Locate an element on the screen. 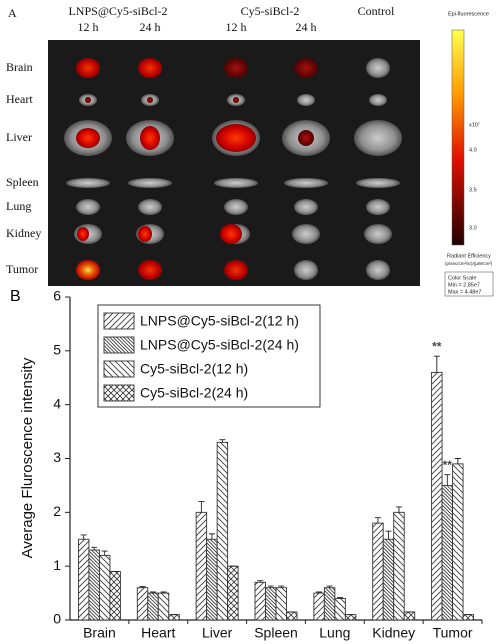  scale-title: Epi-fluorescence is located at coordinates (468, 14).